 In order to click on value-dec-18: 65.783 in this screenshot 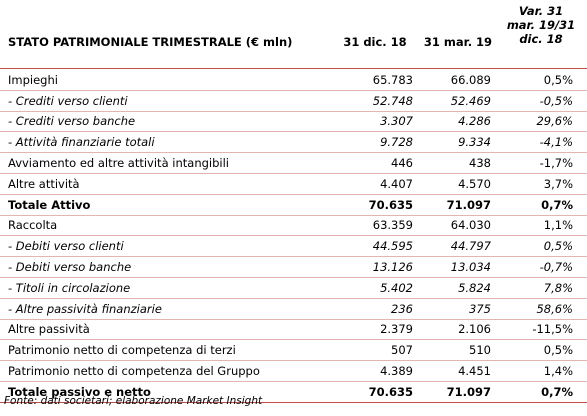, I will do `click(382, 80)`.